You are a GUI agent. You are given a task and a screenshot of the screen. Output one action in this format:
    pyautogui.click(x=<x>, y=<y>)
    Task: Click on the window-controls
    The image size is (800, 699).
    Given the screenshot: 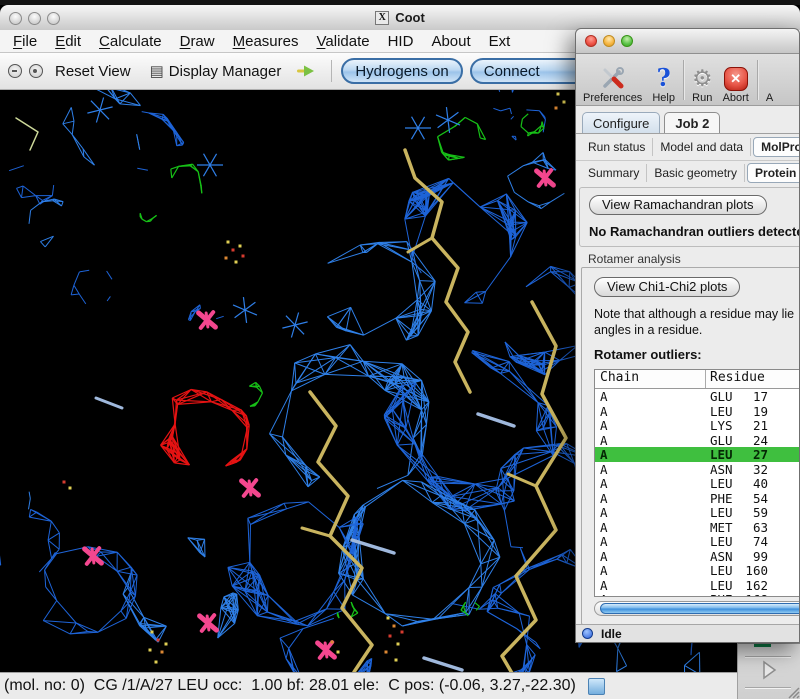 What is the action you would take?
    pyautogui.click(x=34, y=18)
    